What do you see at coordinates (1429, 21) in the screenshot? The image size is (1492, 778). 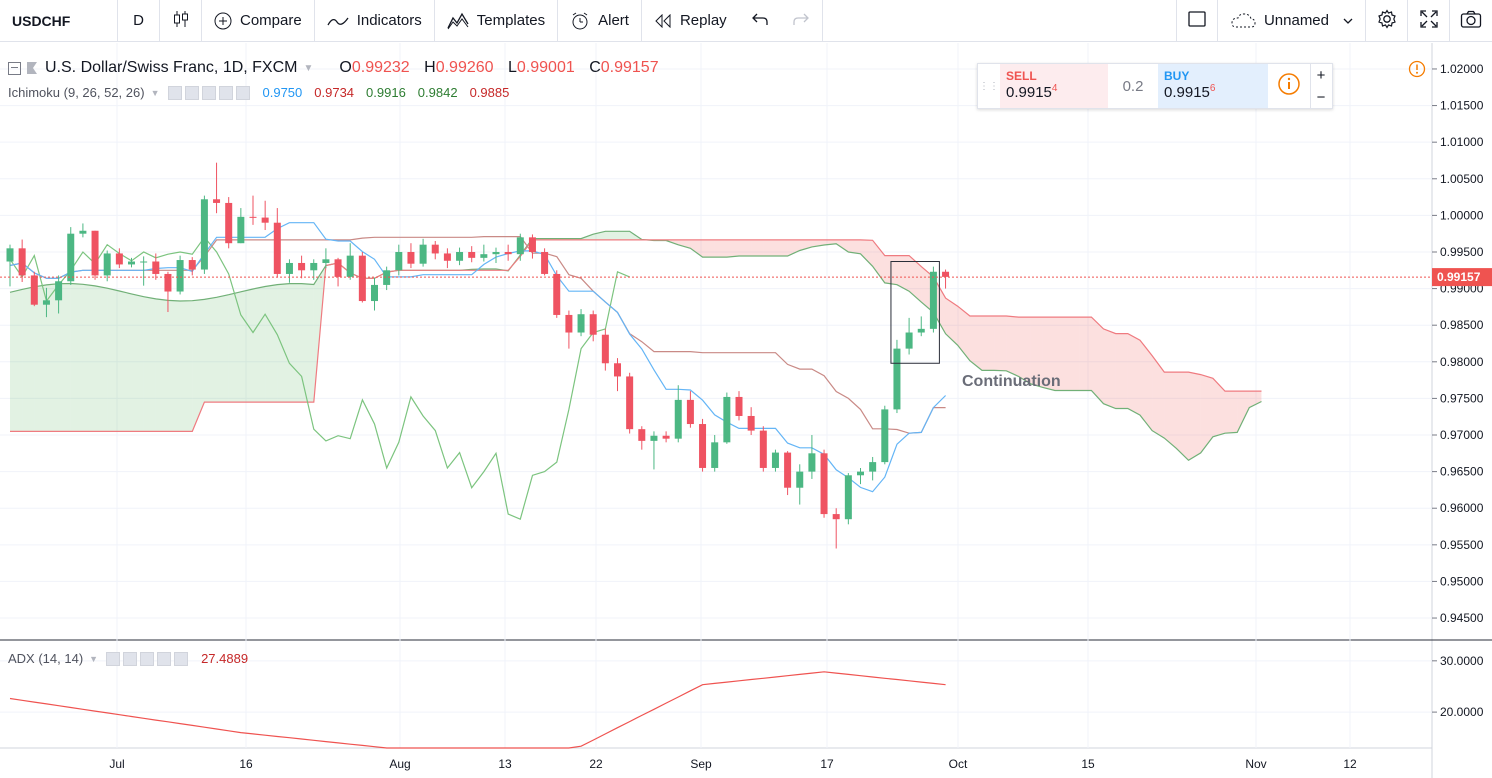 I see `fullscreen-button` at bounding box center [1429, 21].